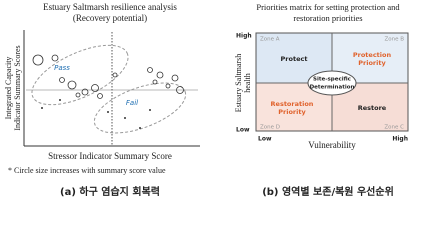 This screenshot has width=429, height=240. I want to click on center-label: Site-specific, so click(332, 80).